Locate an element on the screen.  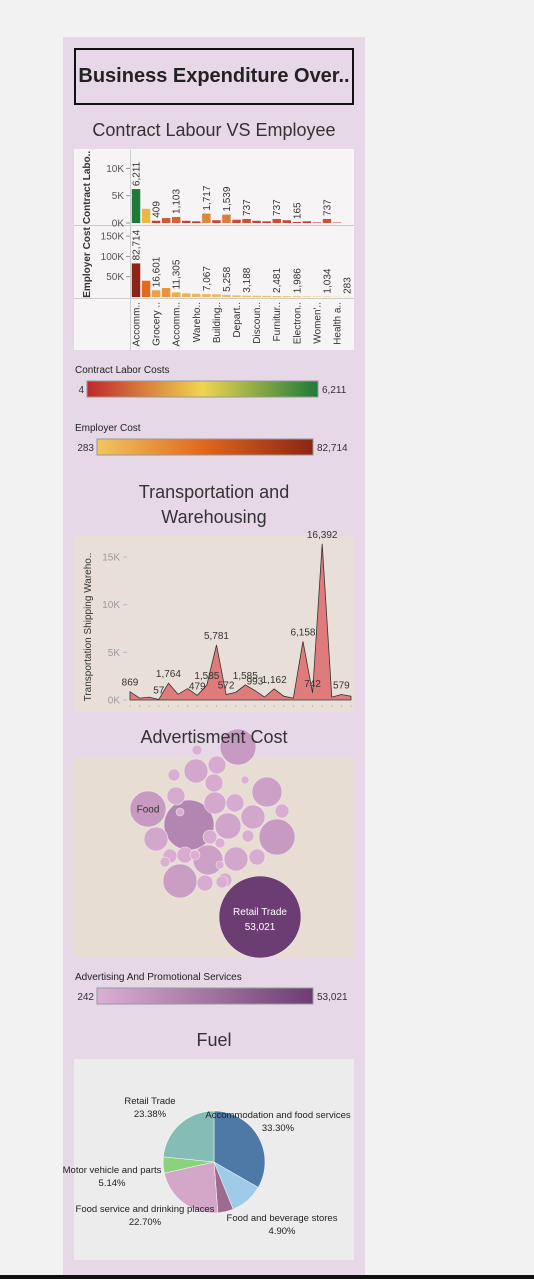
x-tick-label: Women'.. is located at coordinates (317, 323).